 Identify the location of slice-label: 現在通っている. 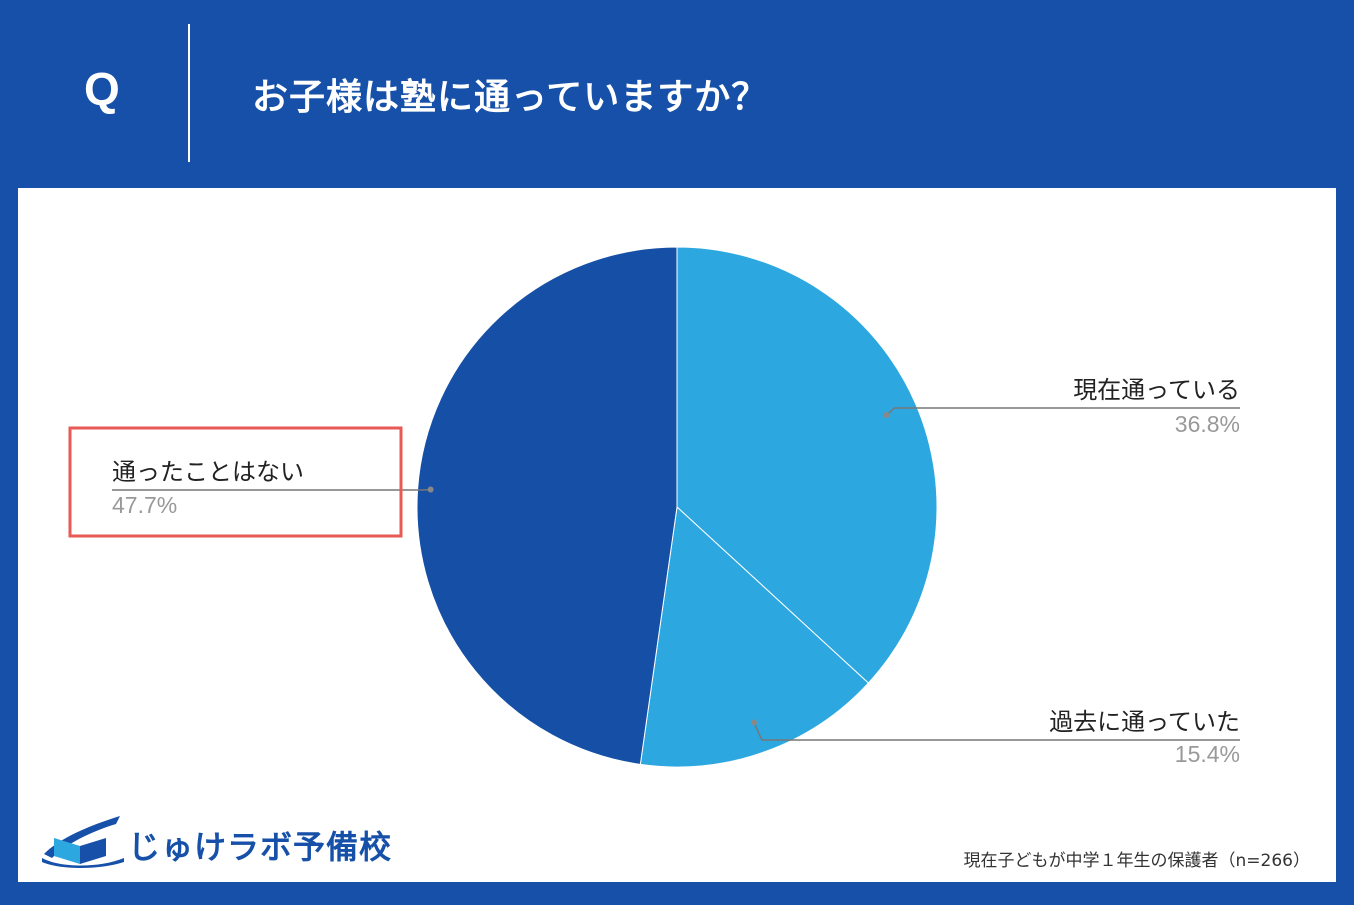
(1156, 390).